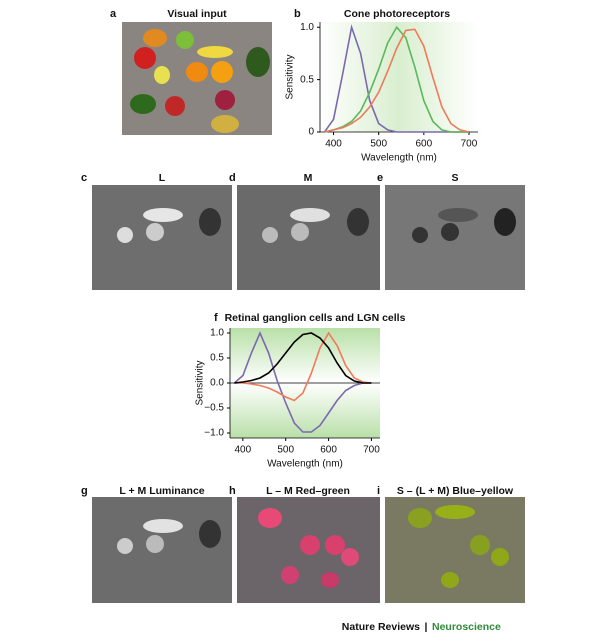 This screenshot has width=600, height=641. What do you see at coordinates (232, 178) in the screenshot?
I see `panel-letter: d` at bounding box center [232, 178].